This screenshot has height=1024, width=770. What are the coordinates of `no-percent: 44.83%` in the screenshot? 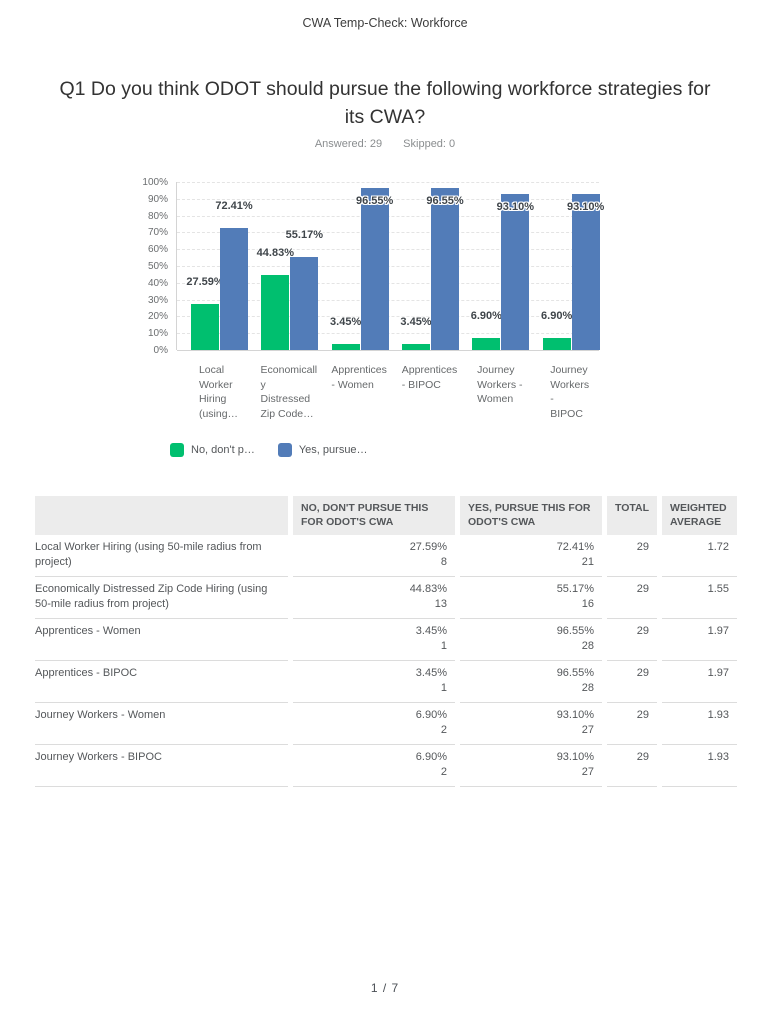 It's located at (428, 589).